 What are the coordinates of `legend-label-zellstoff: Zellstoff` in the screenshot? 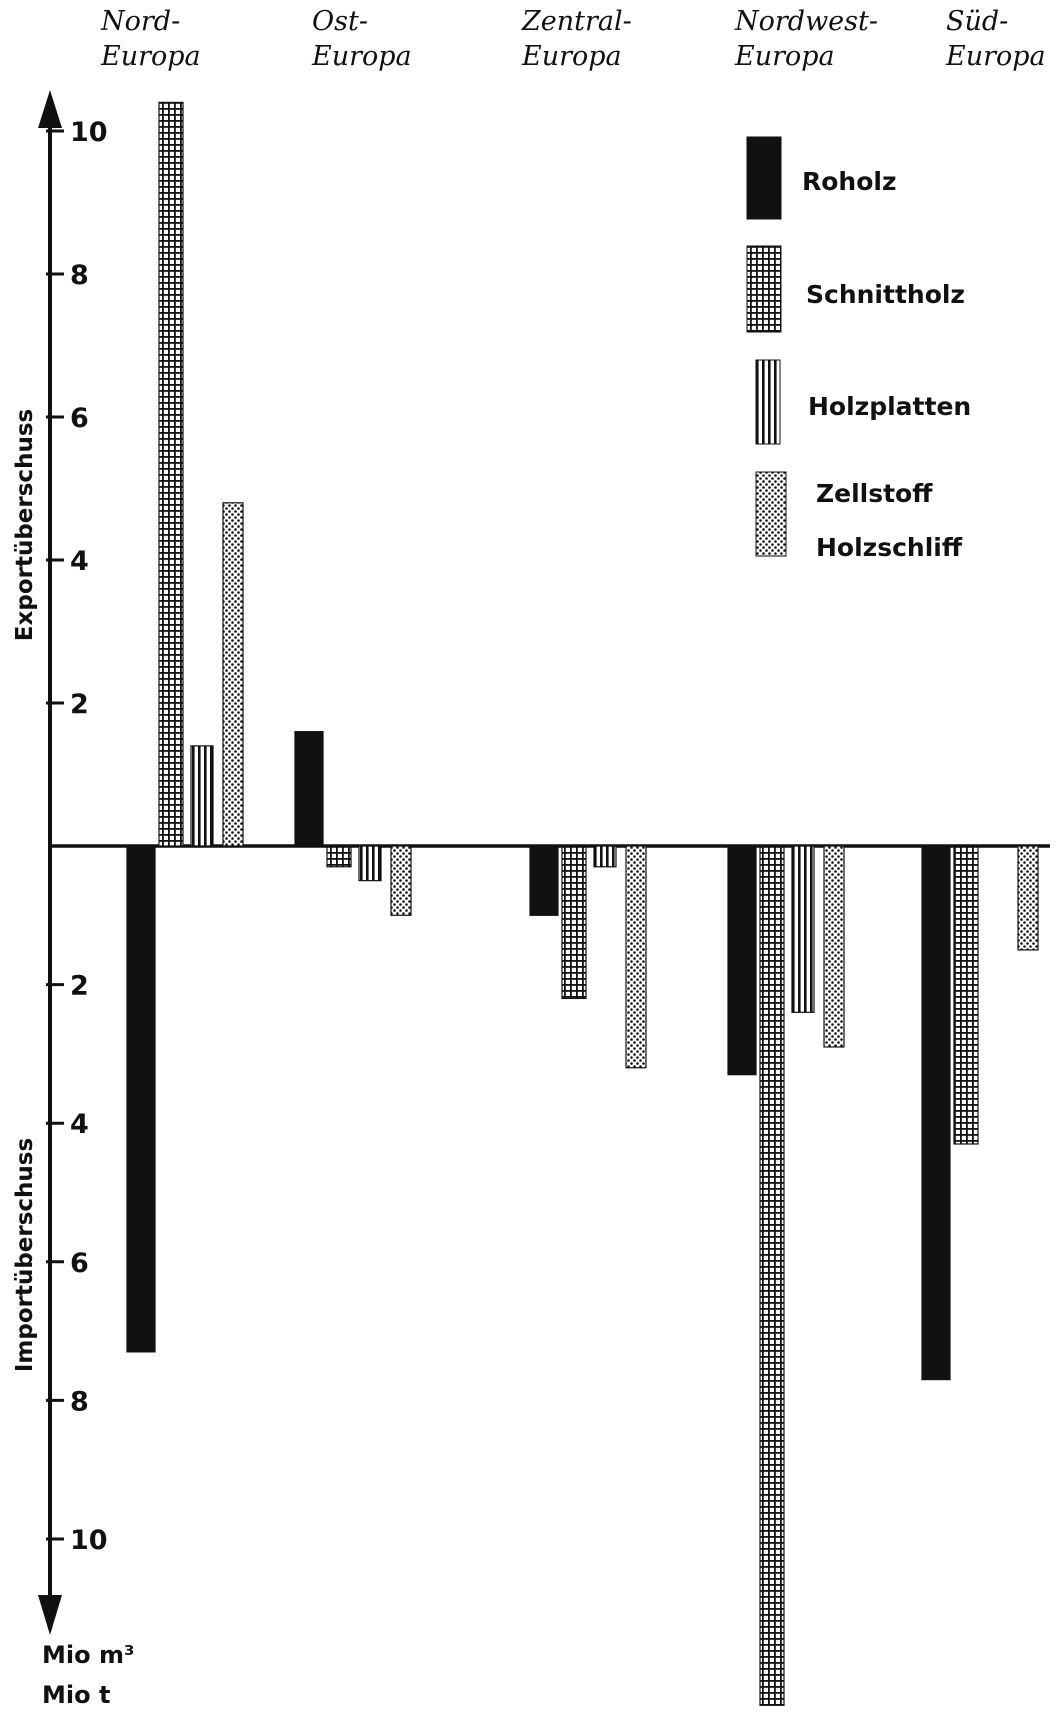 It's located at (874, 493).